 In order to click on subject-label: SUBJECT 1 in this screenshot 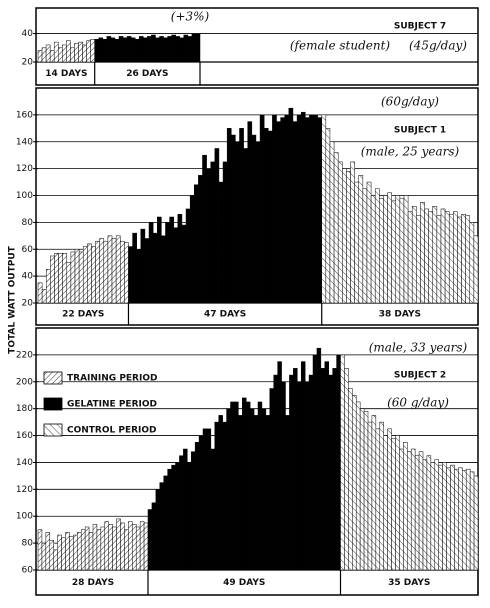, I will do `click(420, 131)`.